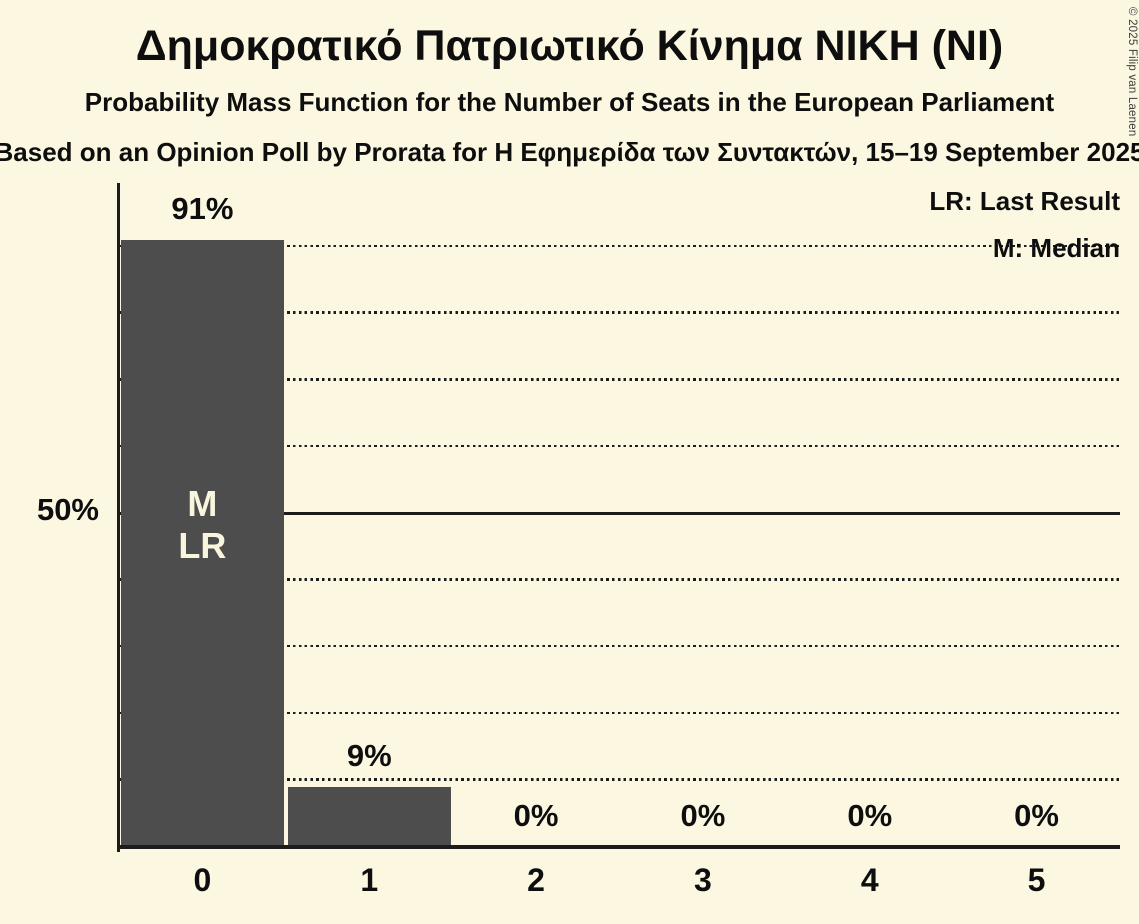  What do you see at coordinates (1036, 880) in the screenshot?
I see `x-tick-label-5: 5` at bounding box center [1036, 880].